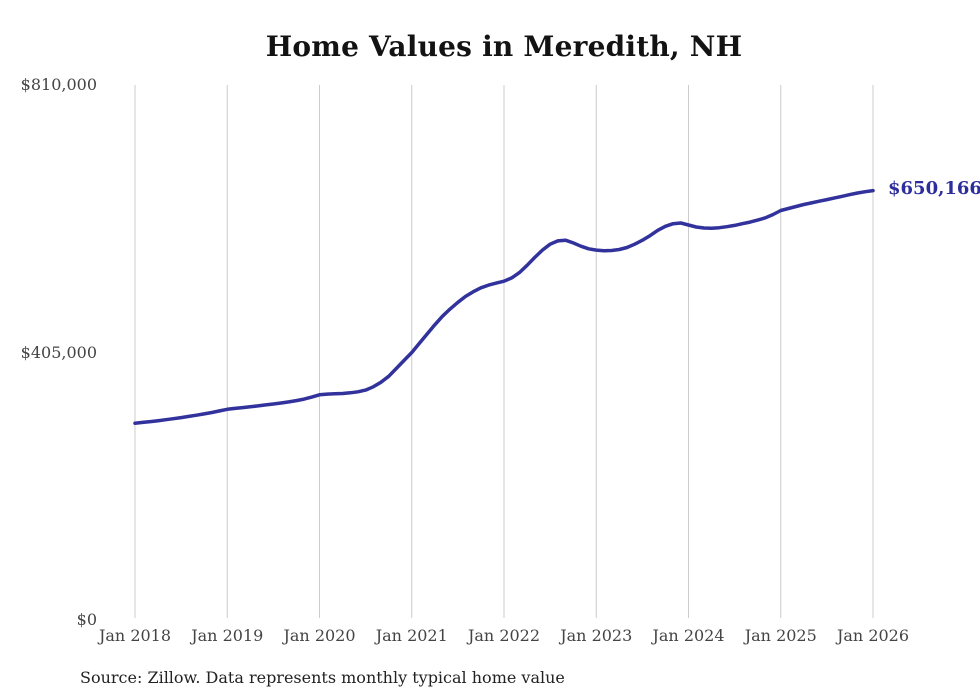 The image size is (980, 699). What do you see at coordinates (688, 635) in the screenshot?
I see `x-axis-tick-label: Jan 2024` at bounding box center [688, 635].